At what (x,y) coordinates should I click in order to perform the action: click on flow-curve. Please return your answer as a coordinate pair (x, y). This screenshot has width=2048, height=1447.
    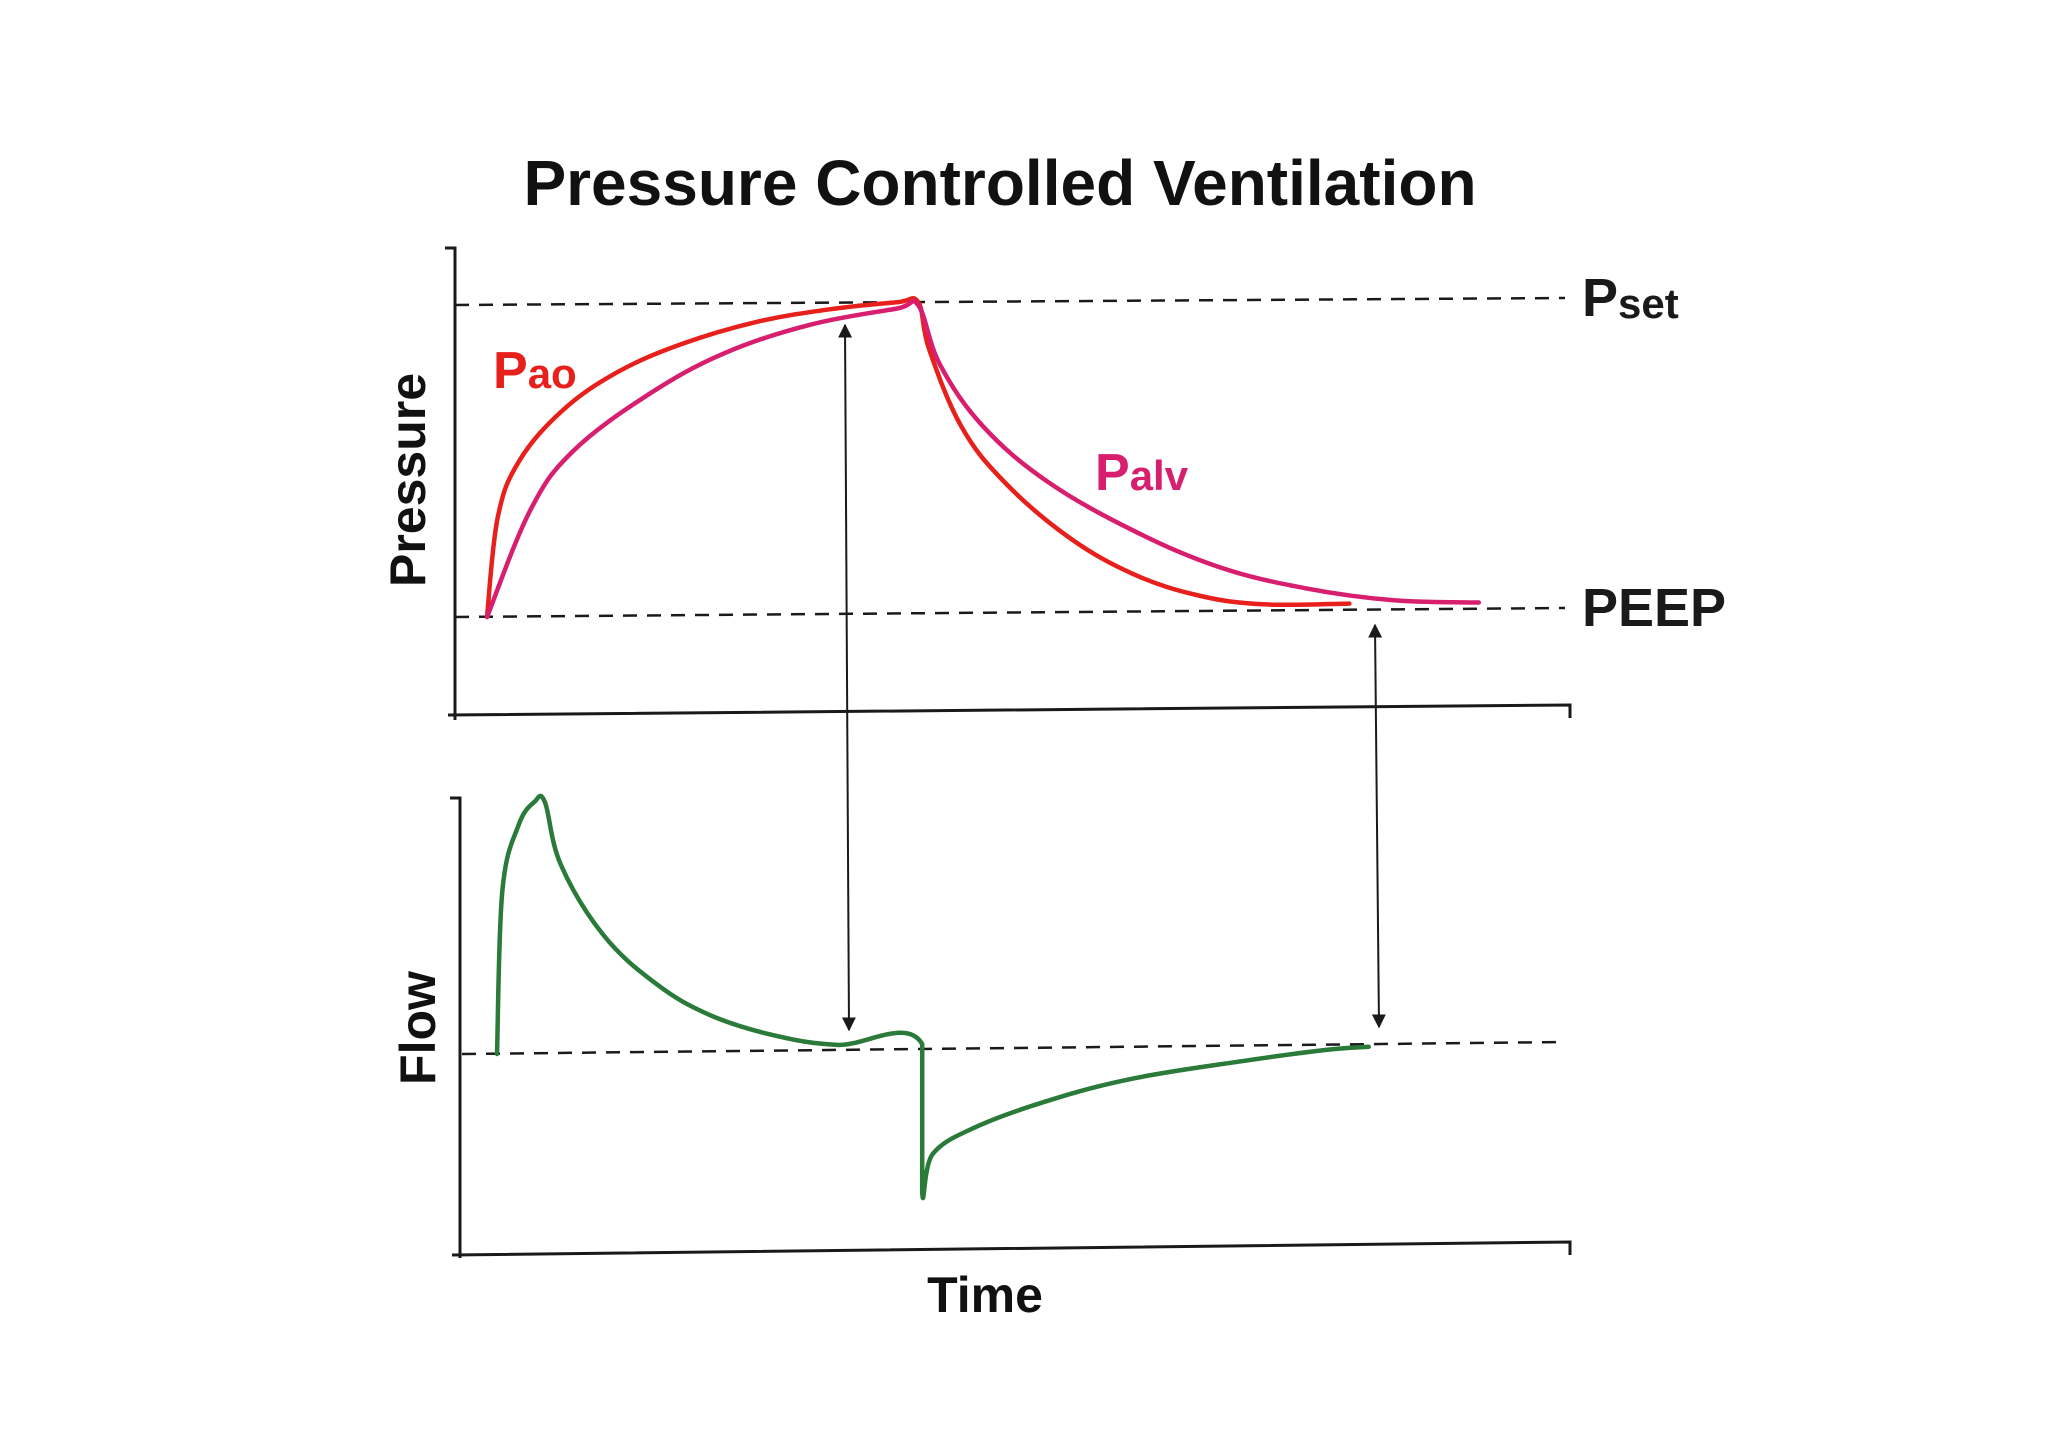
    Looking at the image, I should click on (932, 997).